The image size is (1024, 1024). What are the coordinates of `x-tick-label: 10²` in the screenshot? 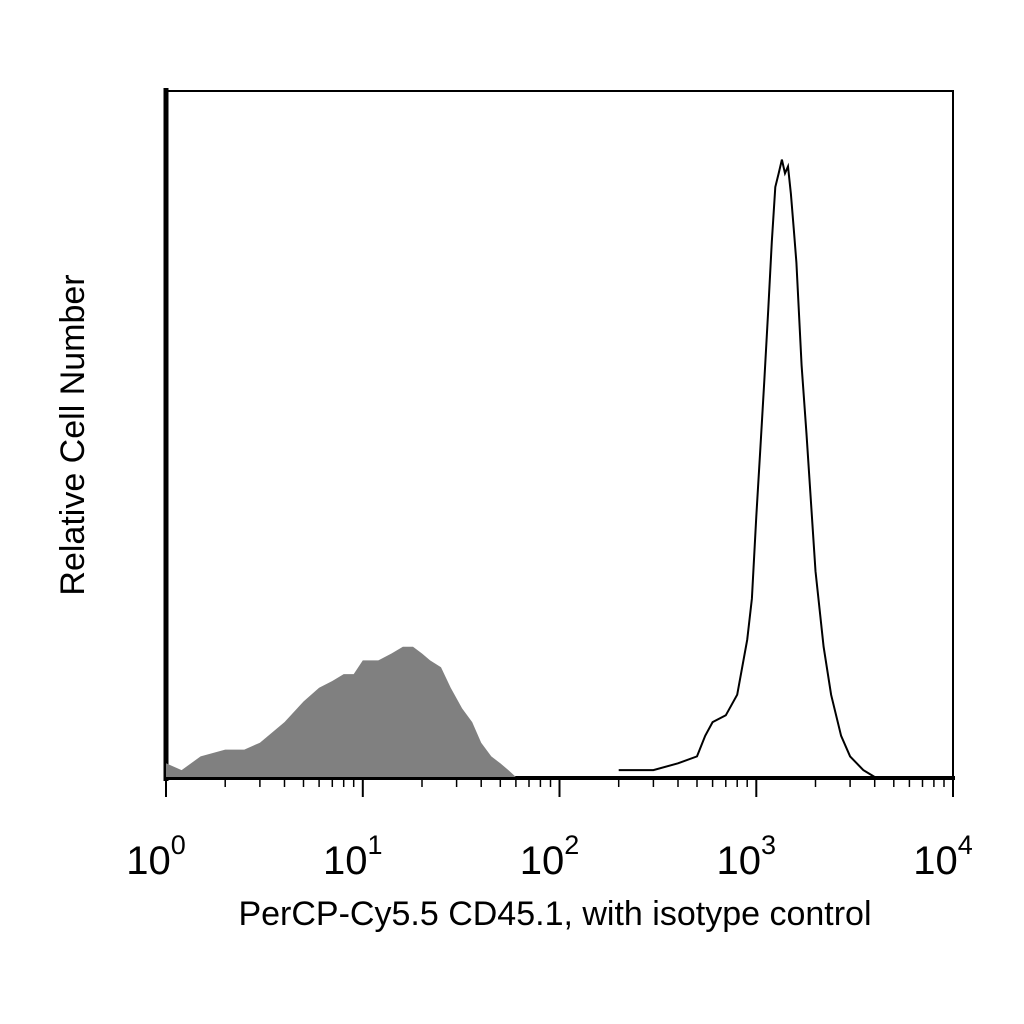 It's located at (550, 856).